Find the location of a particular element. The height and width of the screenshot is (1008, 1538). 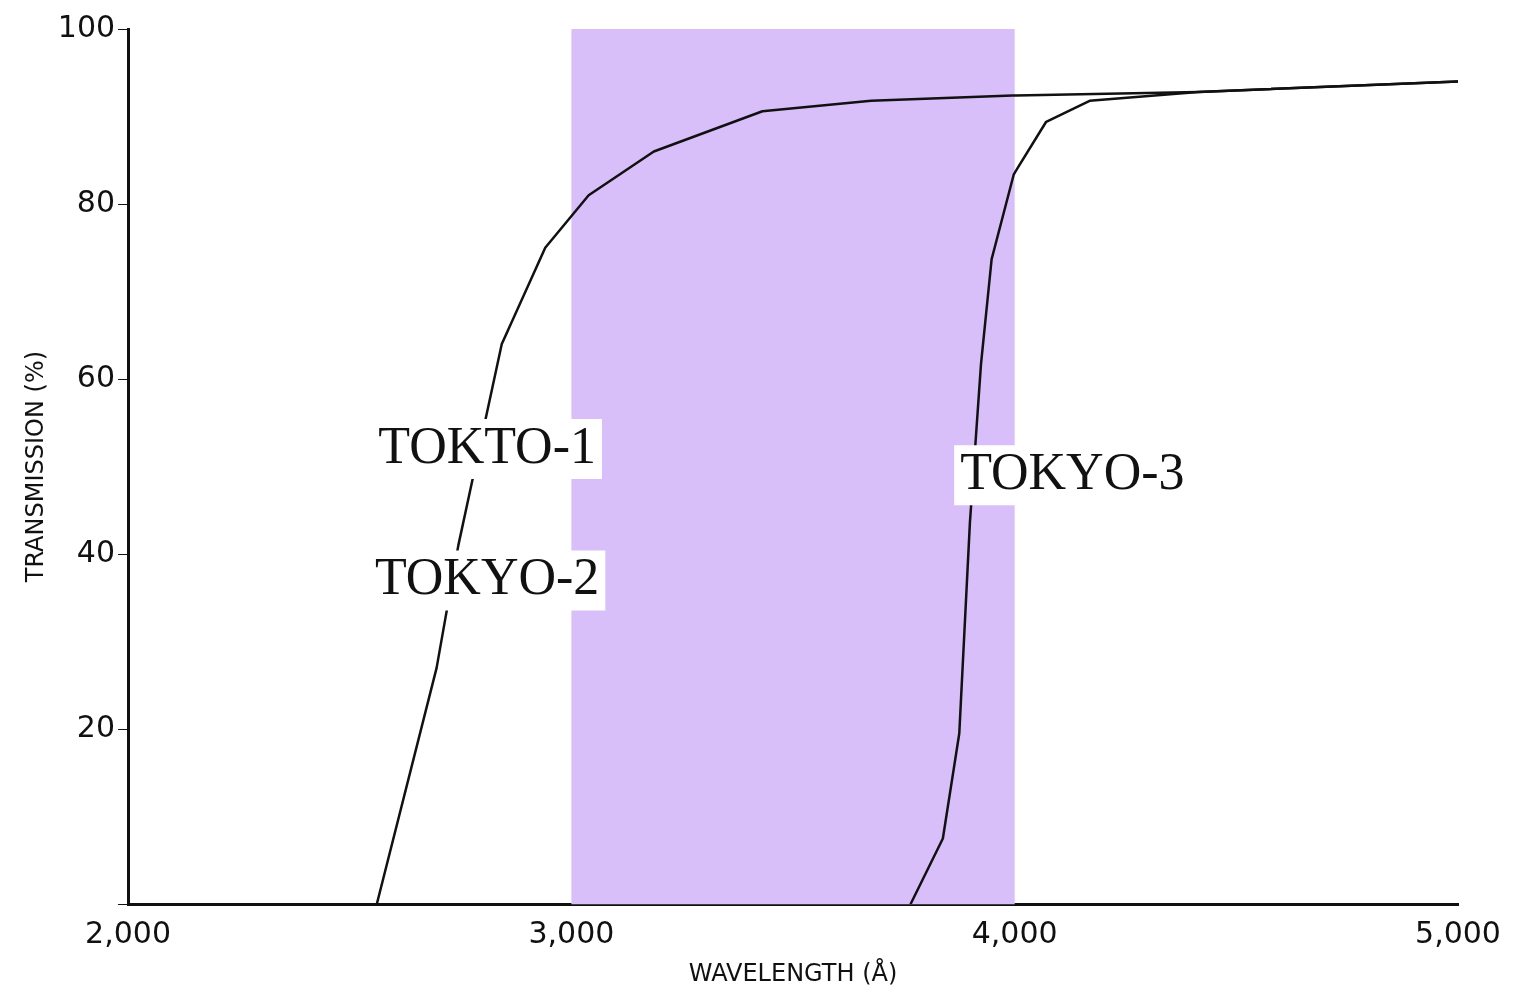

x-axis-title: WAVELENGTH (Å) is located at coordinates (793, 972).